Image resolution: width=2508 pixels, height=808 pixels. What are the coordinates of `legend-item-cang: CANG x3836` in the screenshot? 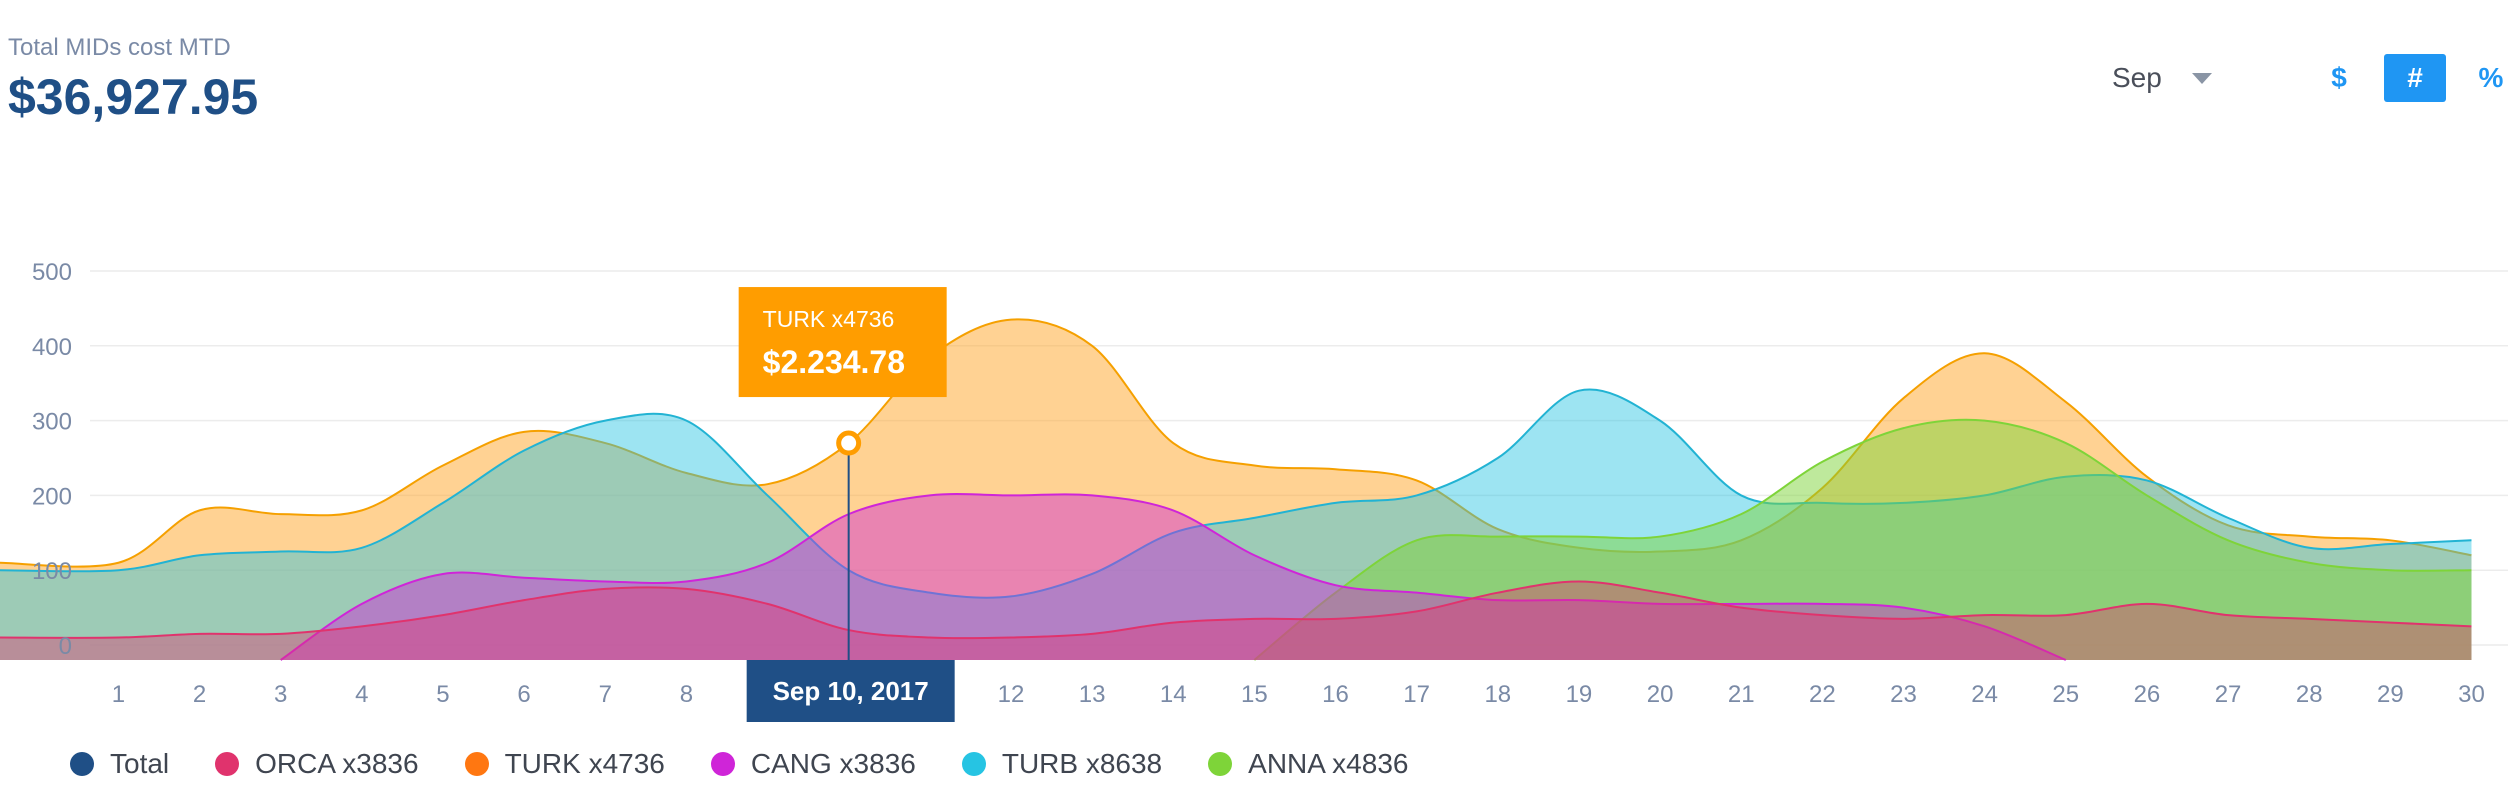 It's located at (813, 764).